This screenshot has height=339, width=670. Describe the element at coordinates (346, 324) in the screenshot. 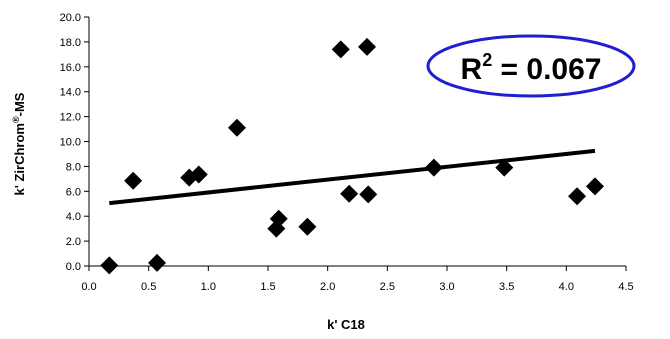

I see `x-axis-label: k' C18` at that location.